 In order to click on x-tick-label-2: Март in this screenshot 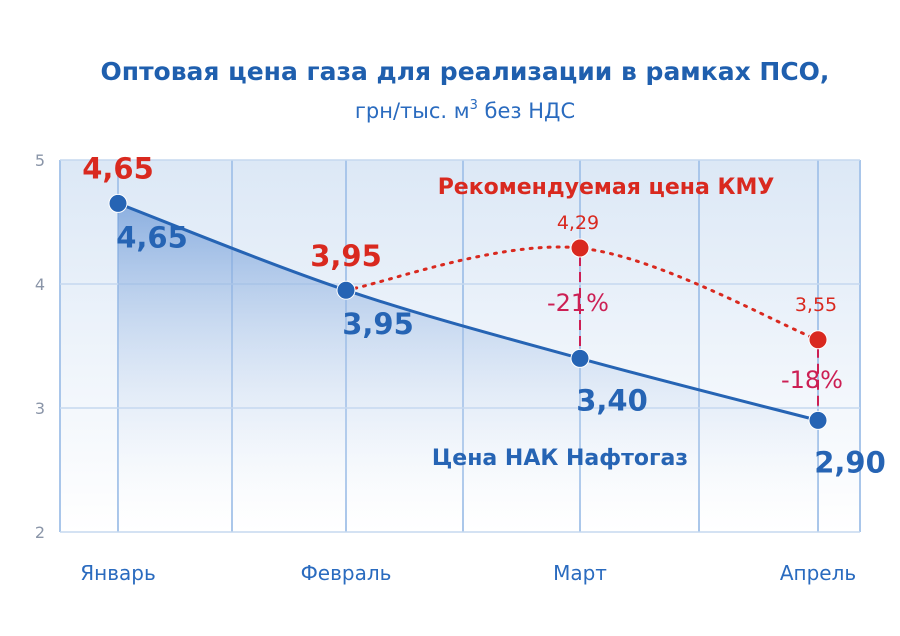, I will do `click(580, 573)`.